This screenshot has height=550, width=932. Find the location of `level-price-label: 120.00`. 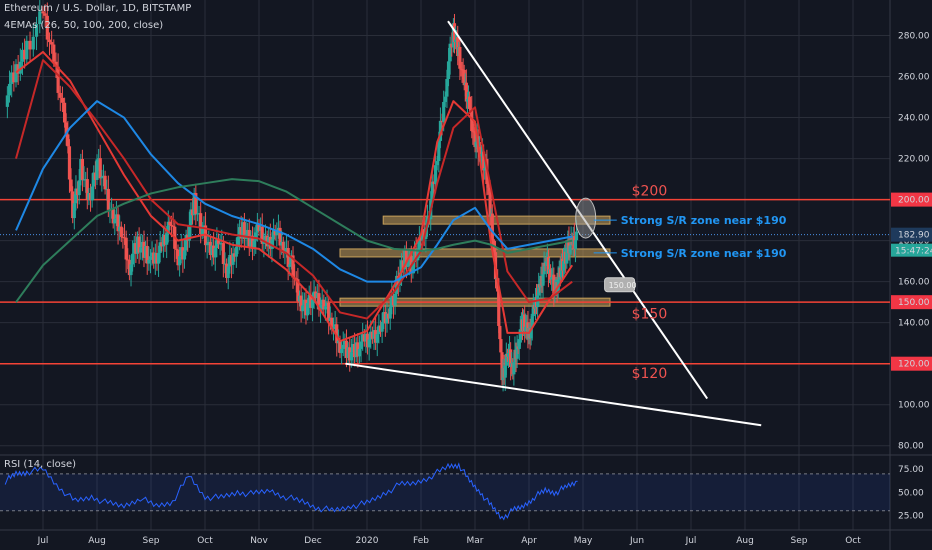

level-price-label: 120.00 is located at coordinates (914, 365).